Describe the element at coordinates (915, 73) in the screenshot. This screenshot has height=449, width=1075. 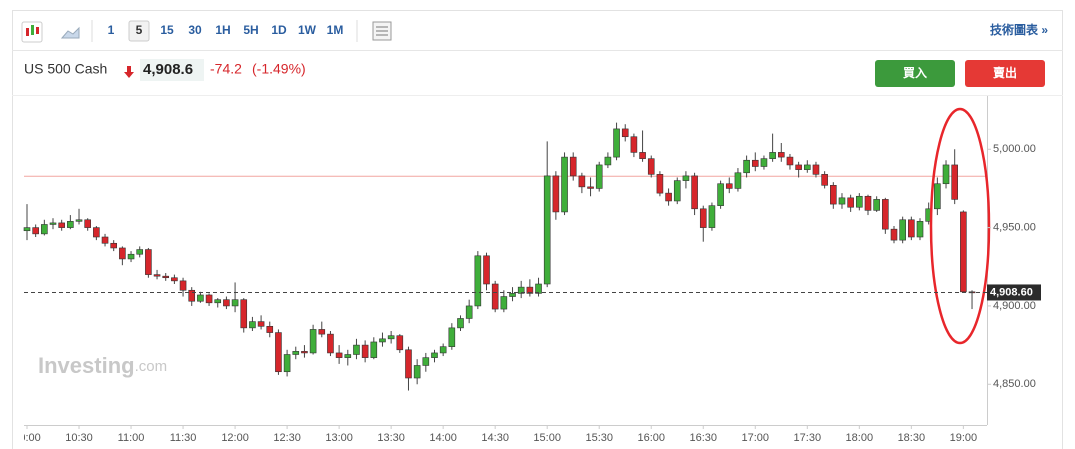
I see `buy-button` at that location.